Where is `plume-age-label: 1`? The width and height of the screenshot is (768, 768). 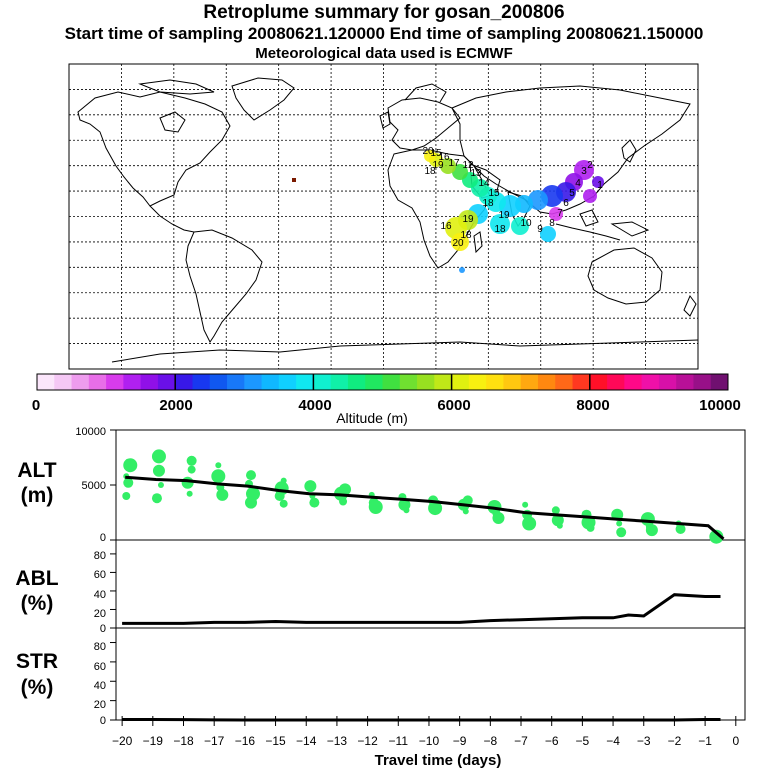
plume-age-label: 1 is located at coordinates (600, 185).